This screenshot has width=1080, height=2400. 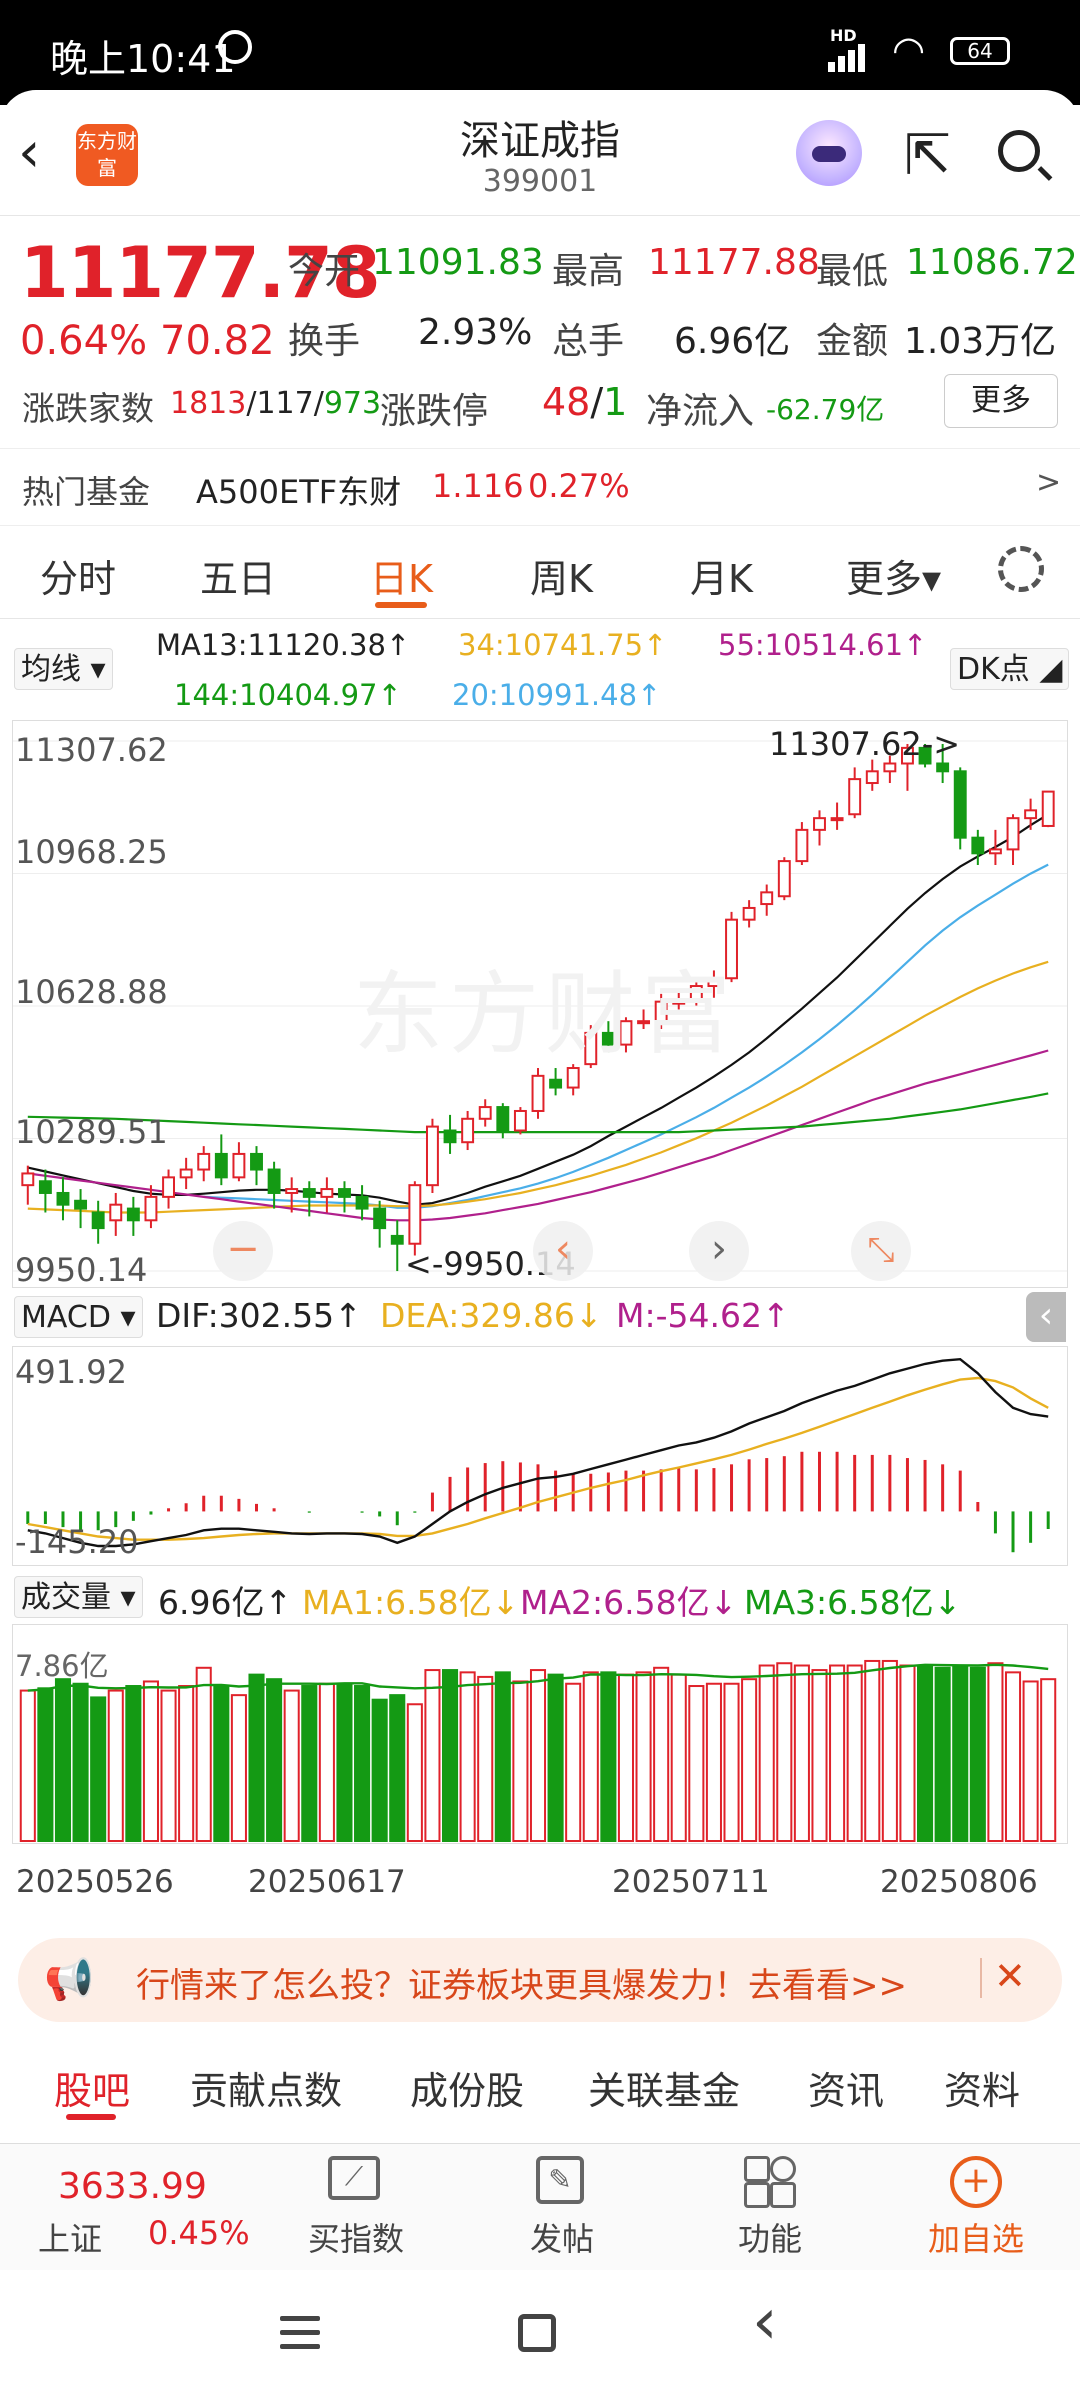 What do you see at coordinates (63, 669) in the screenshot?
I see `ma-selector: 均线 ▾` at bounding box center [63, 669].